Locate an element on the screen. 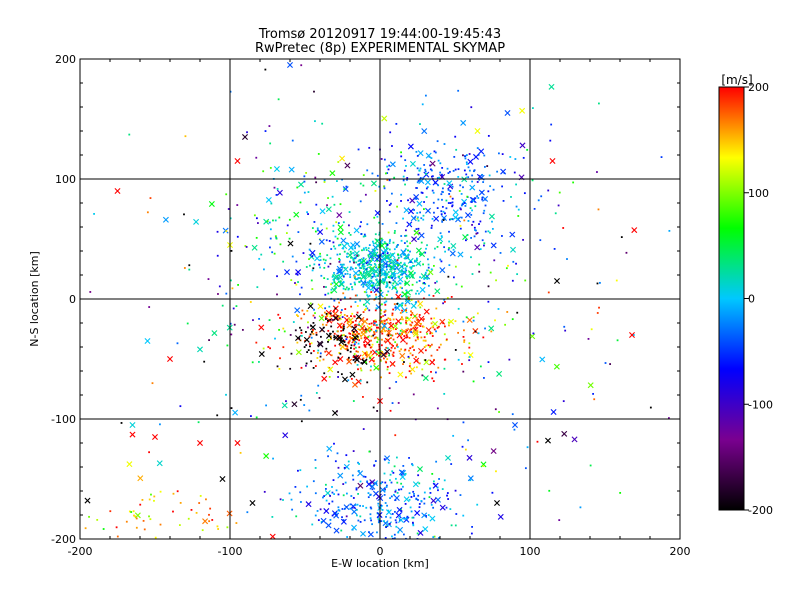 Image resolution: width=800 pixels, height=604 pixels. x-tick-label: -200 is located at coordinates (80, 551).